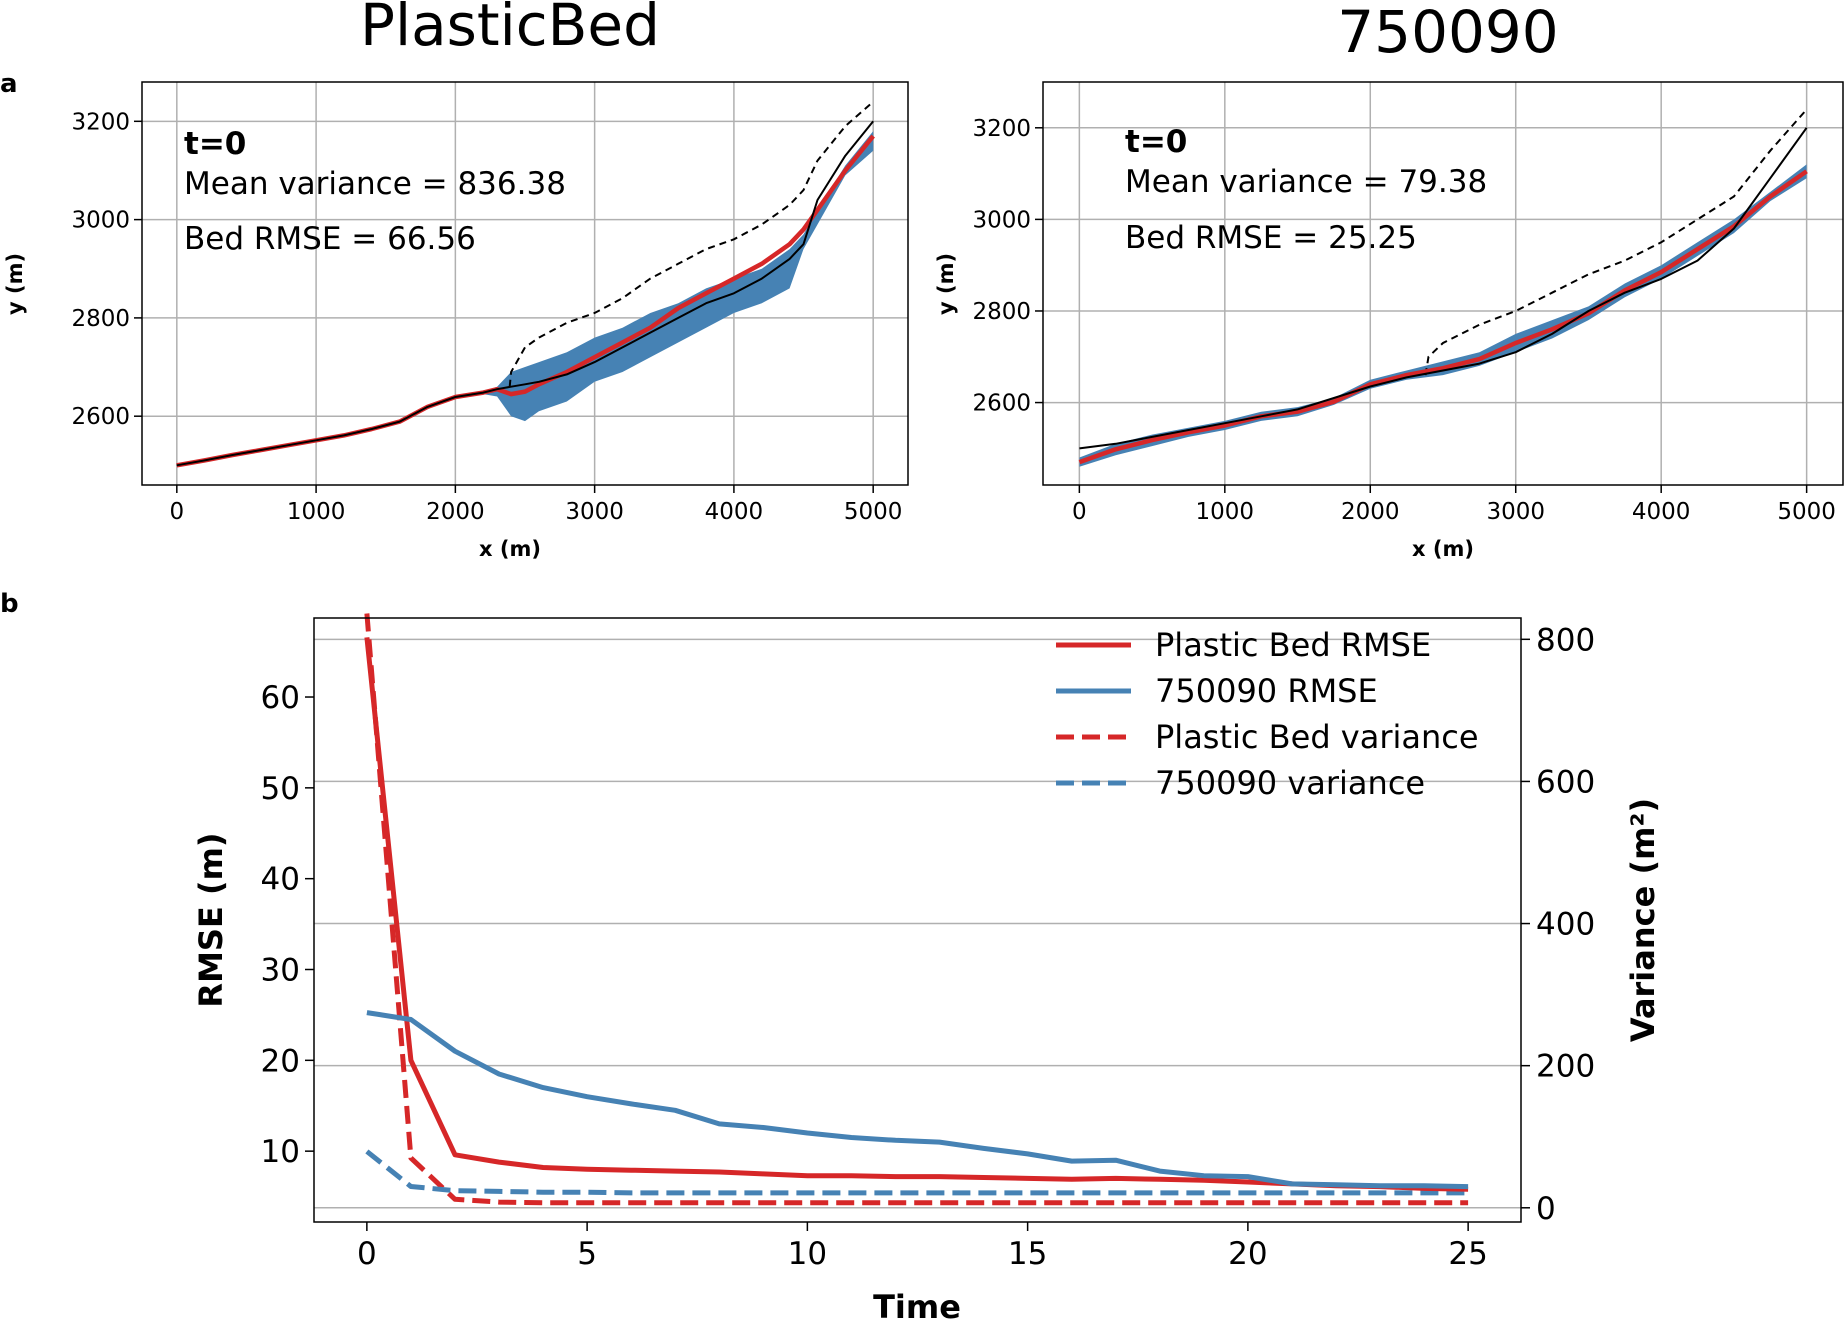  What do you see at coordinates (280, 789) in the screenshot?
I see `y-tick-label: 50` at bounding box center [280, 789].